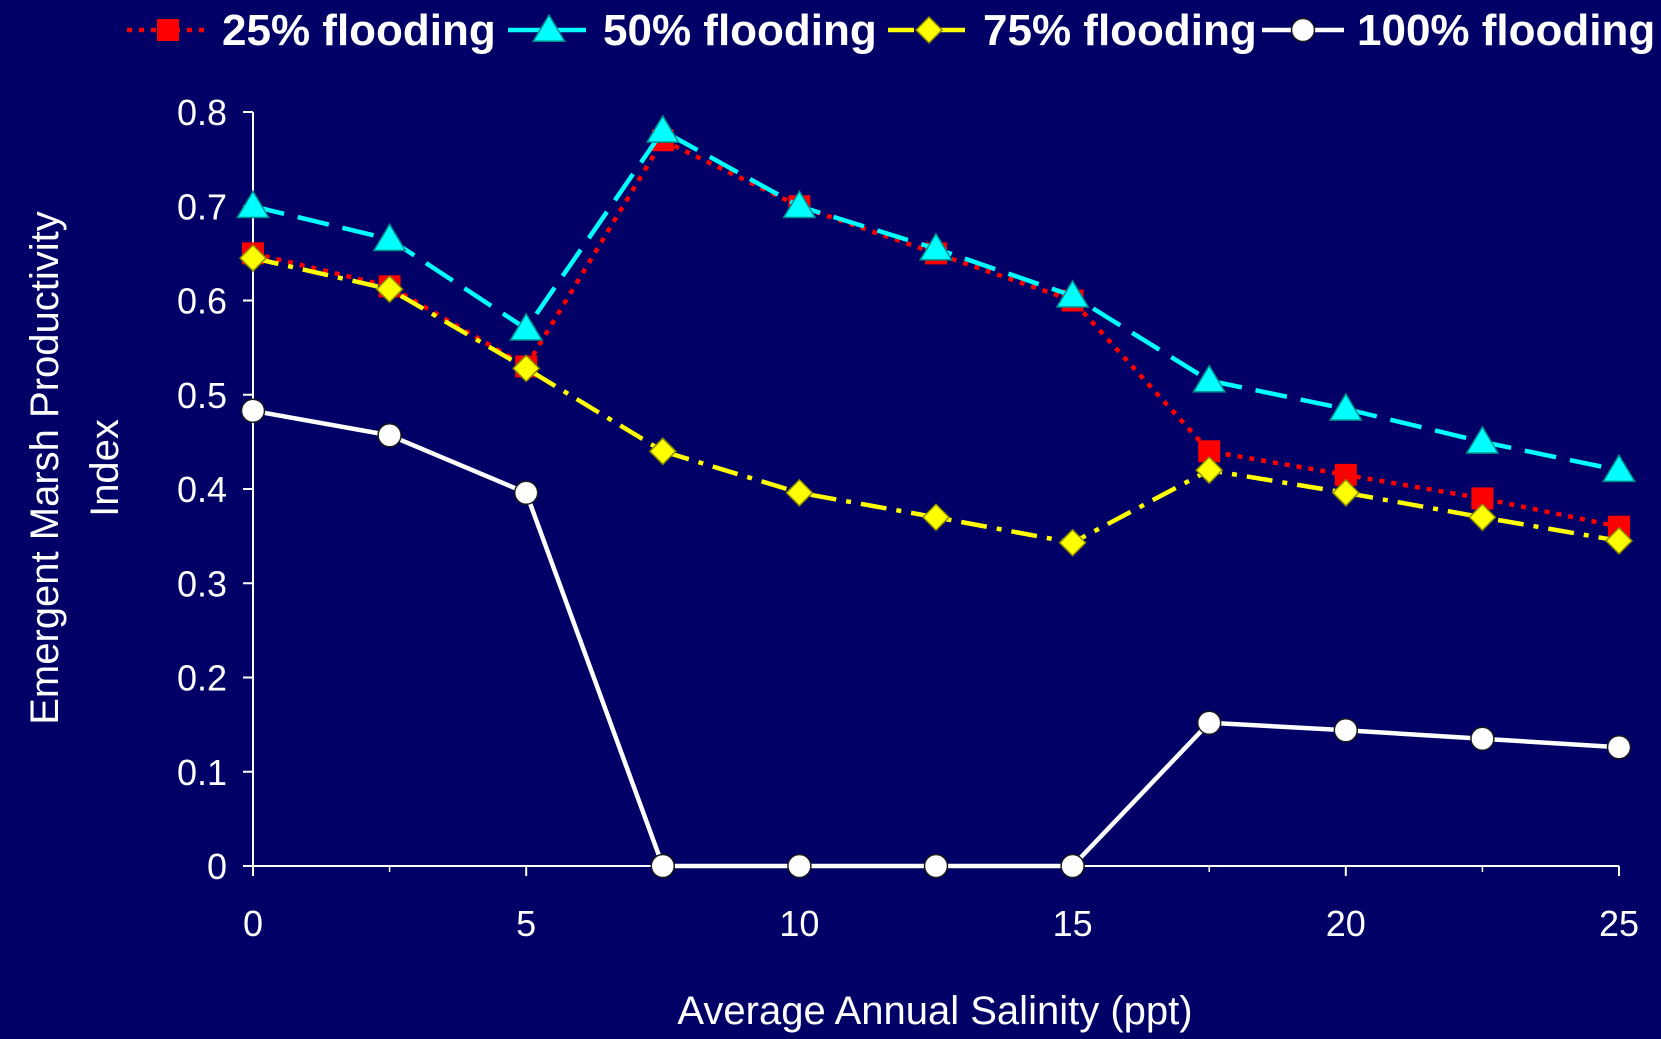  What do you see at coordinates (934, 1011) in the screenshot?
I see `x-axis-title: Average Annual Salinity (ppt)` at bounding box center [934, 1011].